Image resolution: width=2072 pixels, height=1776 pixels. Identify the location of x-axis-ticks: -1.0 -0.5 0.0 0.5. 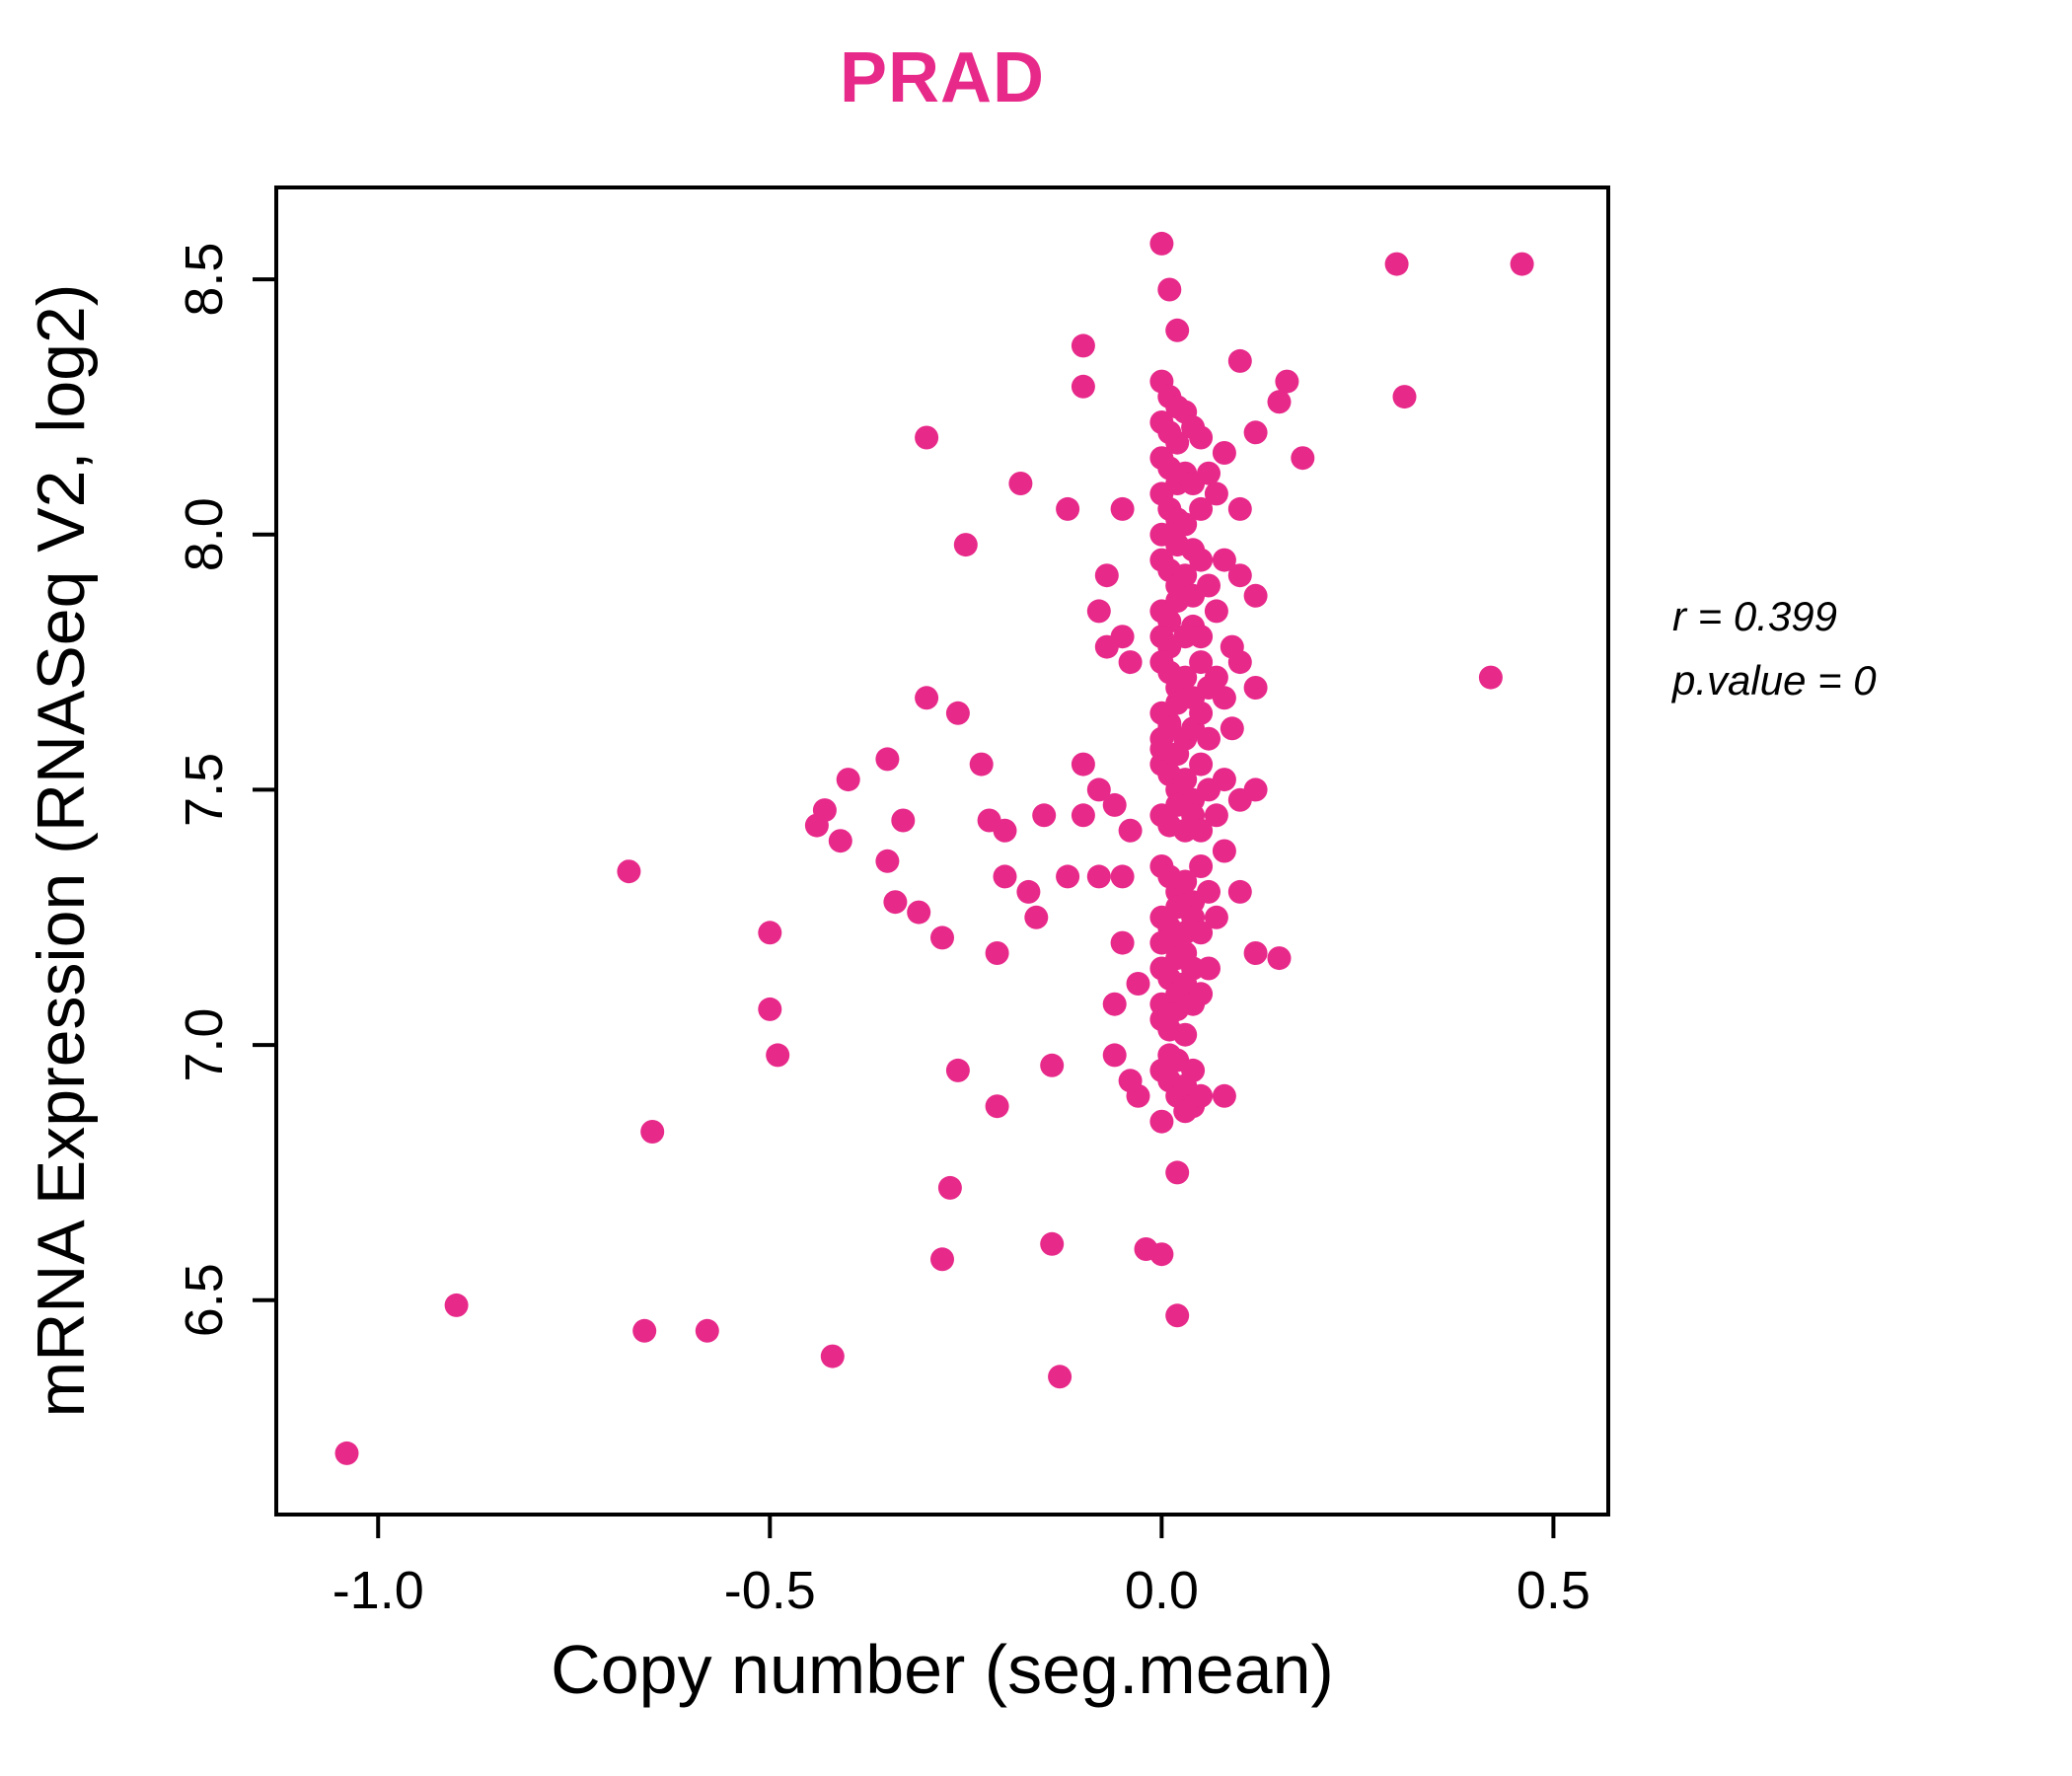
(962, 1567).